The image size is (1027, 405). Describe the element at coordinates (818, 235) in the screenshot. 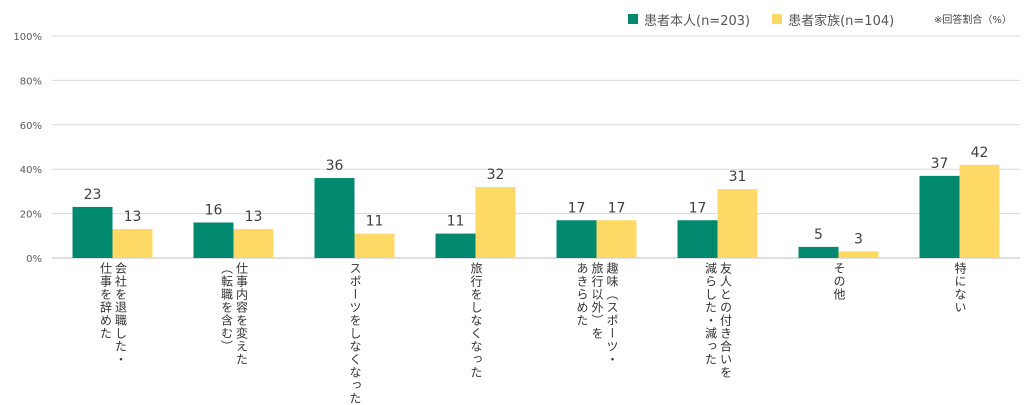

I see `data-label: 5` at that location.